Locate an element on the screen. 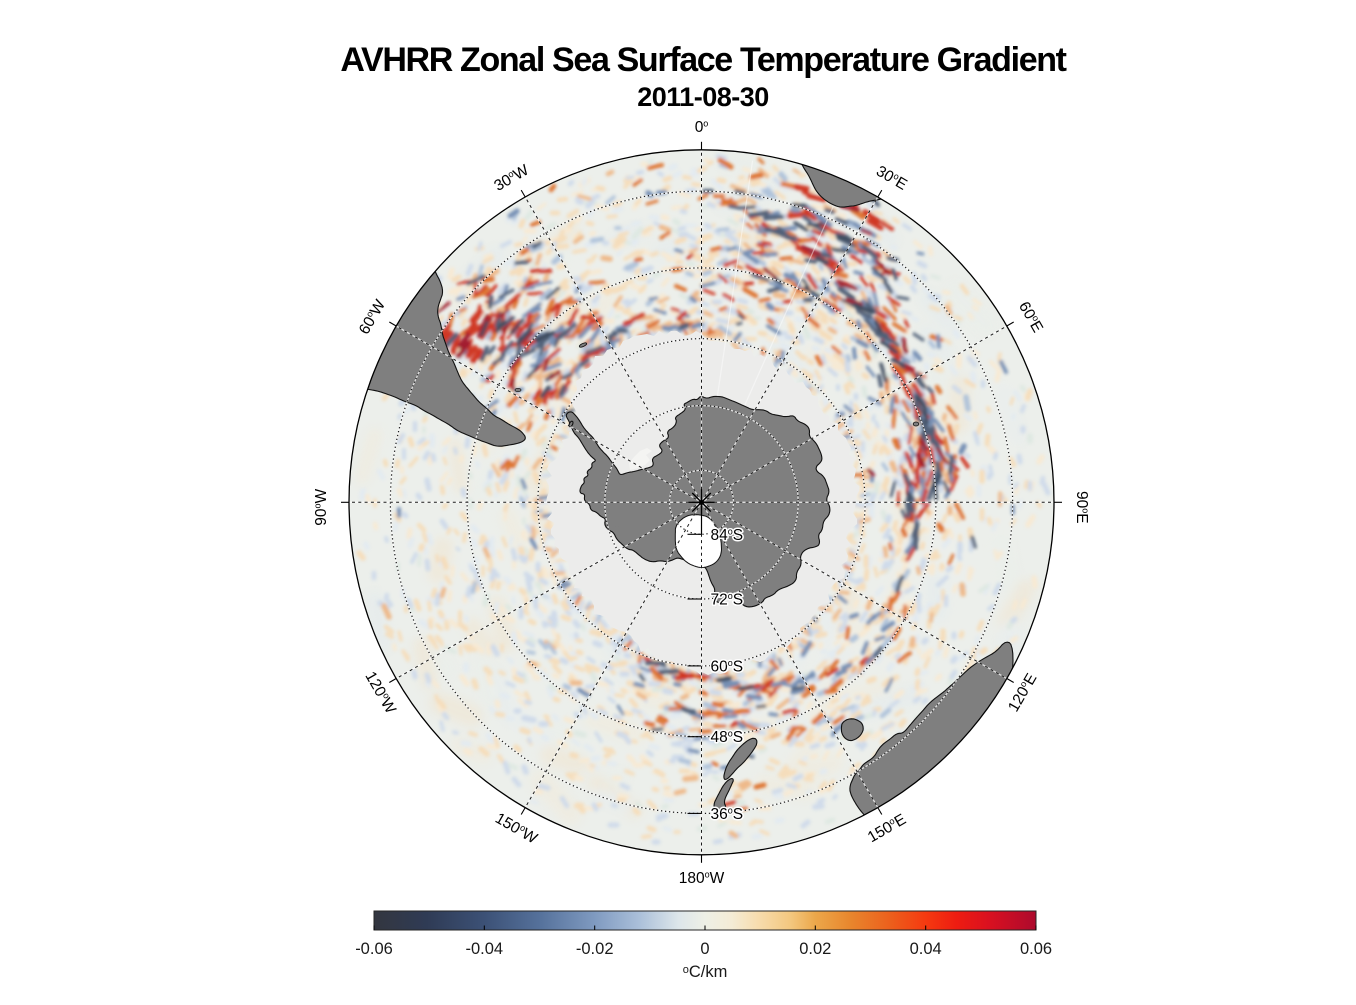  svg-text: 60oS is located at coordinates (727, 667).